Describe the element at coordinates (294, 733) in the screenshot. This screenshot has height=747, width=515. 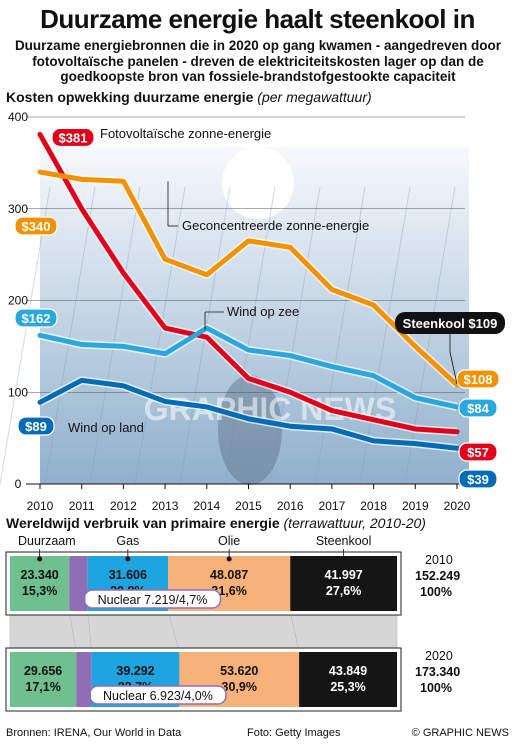
I see `footer-photo-credit: Foto: Getty Images` at that location.